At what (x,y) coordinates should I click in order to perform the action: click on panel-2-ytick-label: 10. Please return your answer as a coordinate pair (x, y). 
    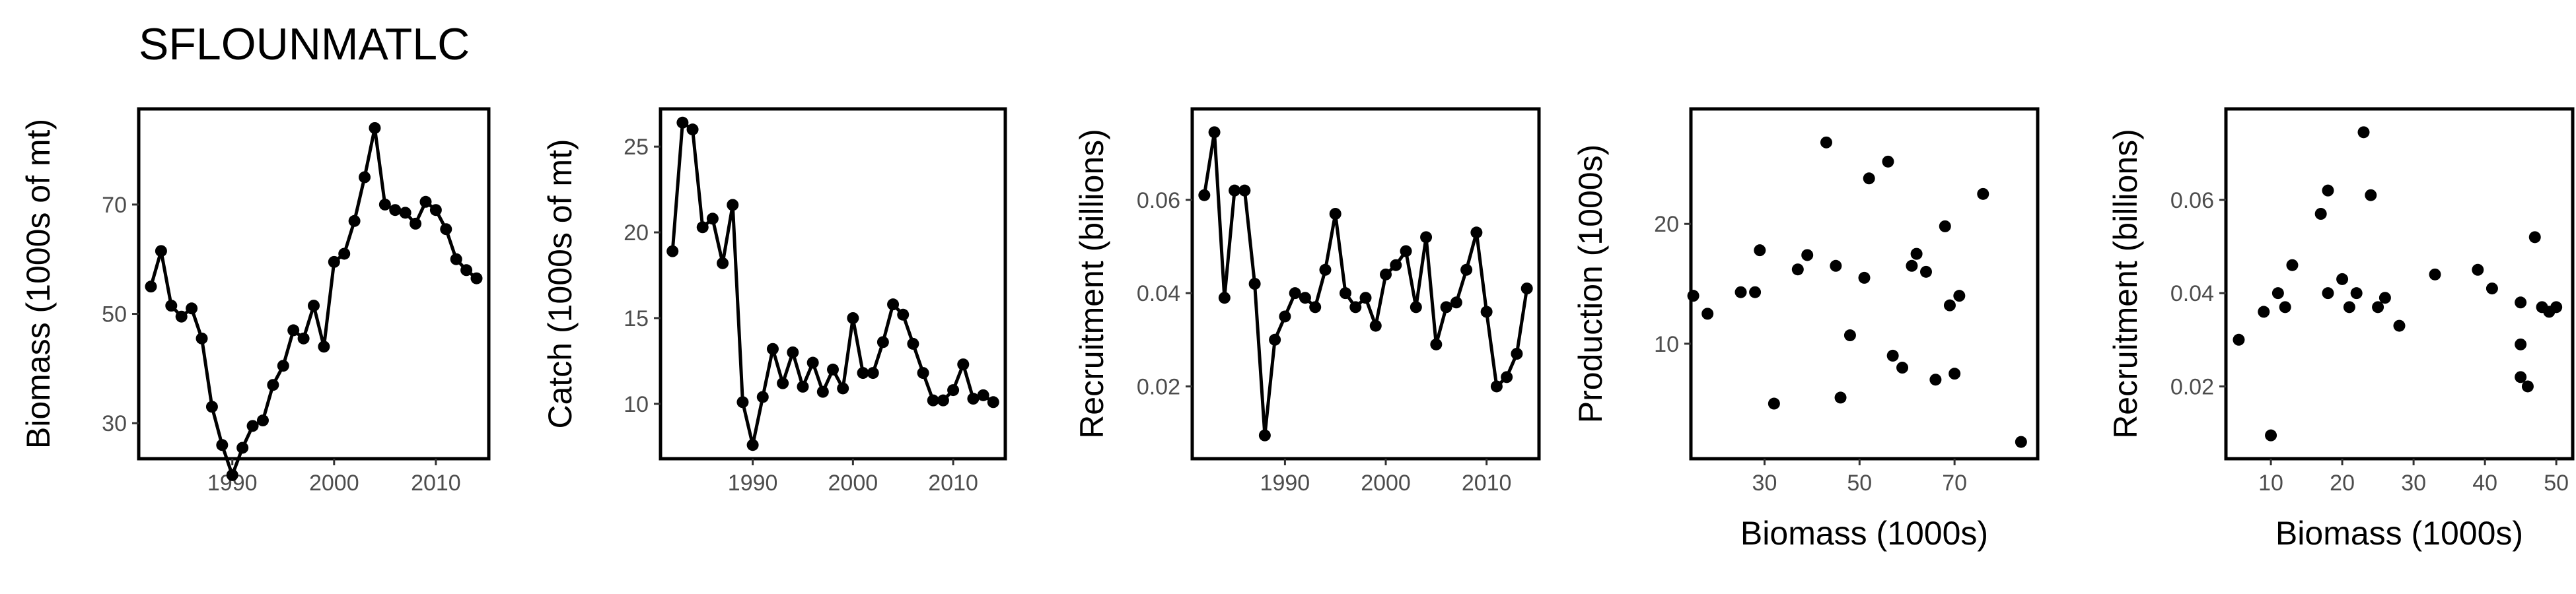
    Looking at the image, I should click on (637, 404).